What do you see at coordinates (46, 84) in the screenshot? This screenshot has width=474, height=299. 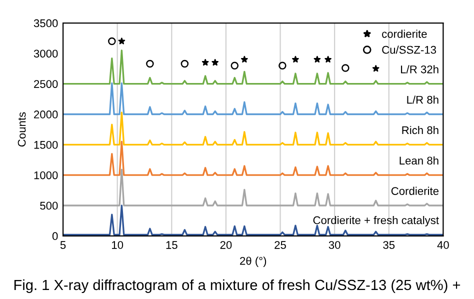 I see `y-tick-label: 2500` at bounding box center [46, 84].